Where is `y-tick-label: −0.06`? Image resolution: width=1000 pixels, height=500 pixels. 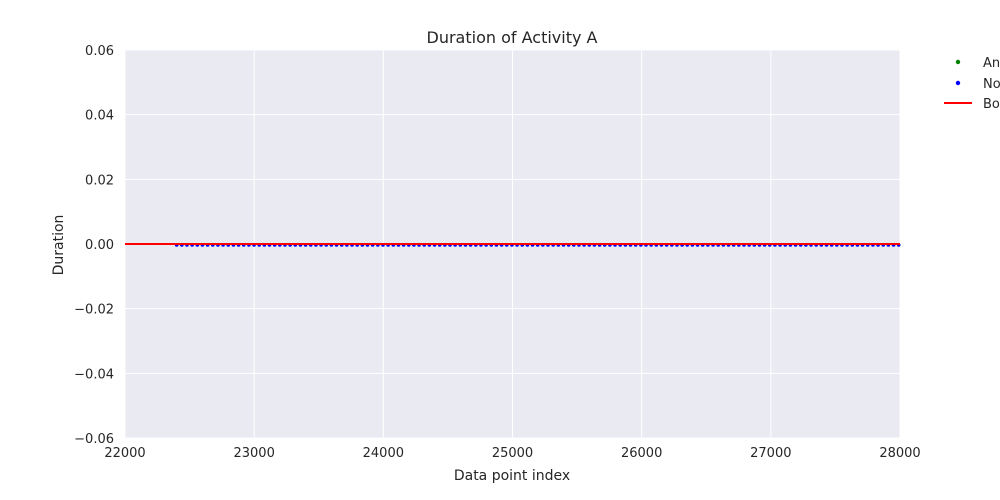 y-tick-label: −0.06 is located at coordinates (94, 439).